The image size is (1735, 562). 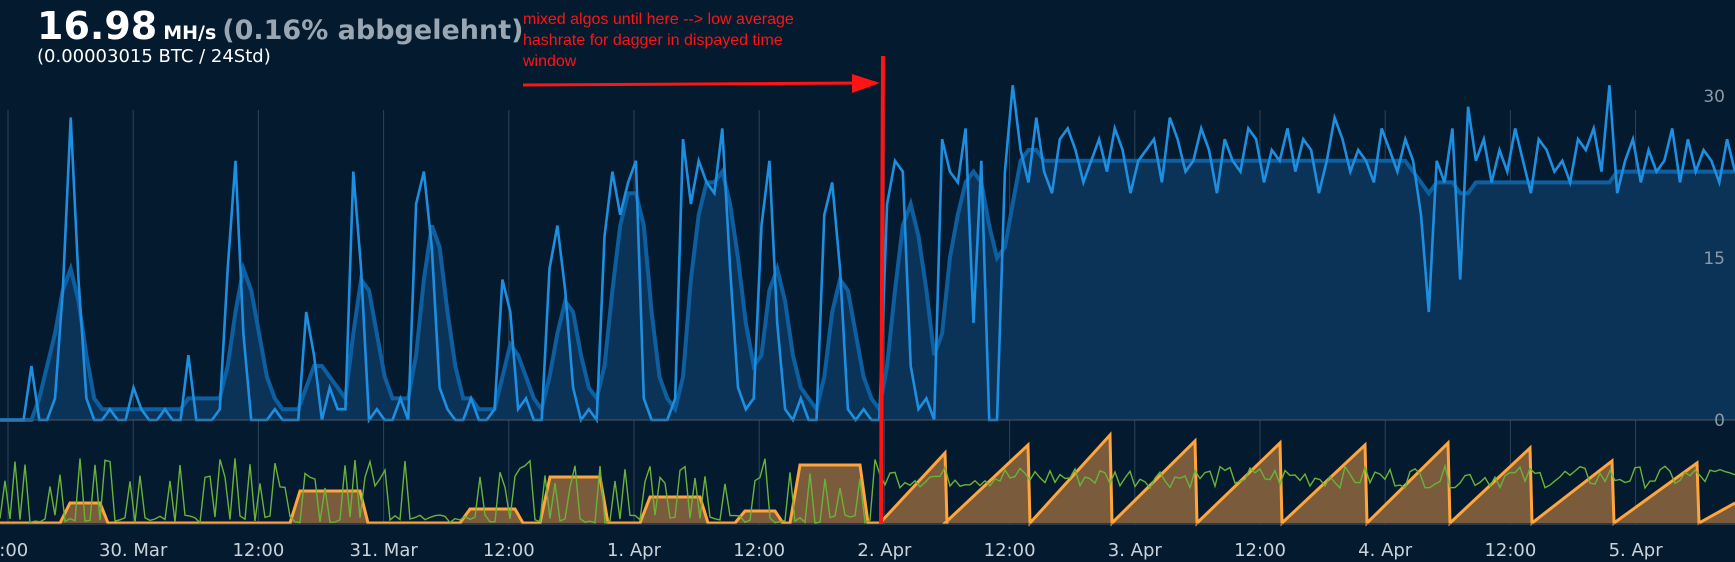 I want to click on x-tick-label: 30. Mar, so click(x=133, y=550).